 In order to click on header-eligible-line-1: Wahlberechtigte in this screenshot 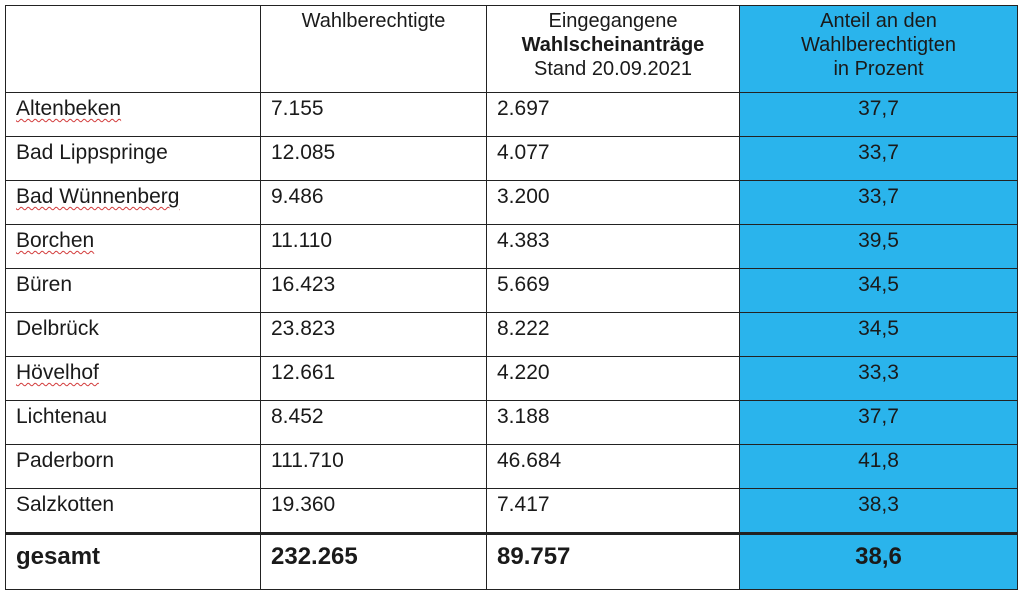, I will do `click(373, 21)`.